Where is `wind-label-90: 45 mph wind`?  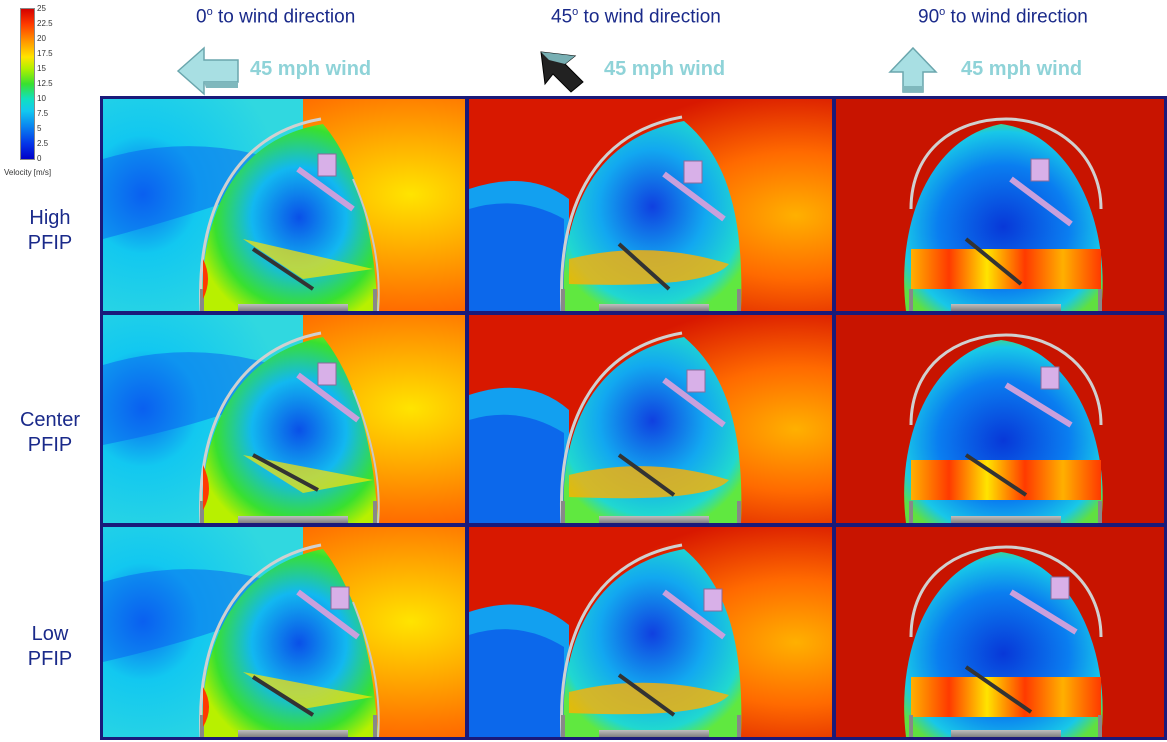
wind-label-90: 45 mph wind is located at coordinates (1022, 69).